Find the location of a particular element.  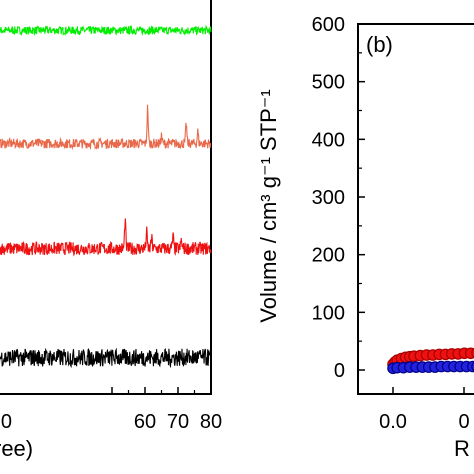

panel-b-series-group is located at coordinates (430, 361).